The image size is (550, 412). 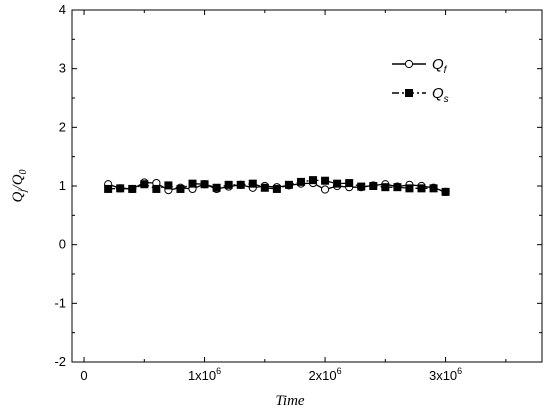 What do you see at coordinates (62, 185) in the screenshot?
I see `y-tick-label: 1` at bounding box center [62, 185].